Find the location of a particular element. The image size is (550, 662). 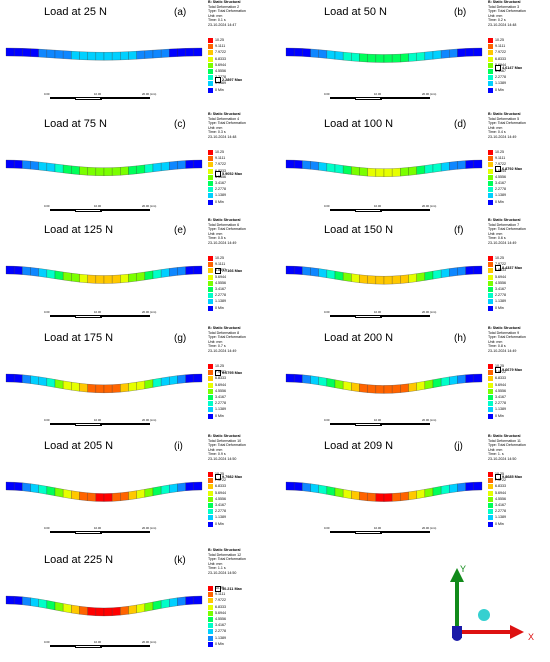

panel-title: Load at 209 N is located at coordinates (359, 446).